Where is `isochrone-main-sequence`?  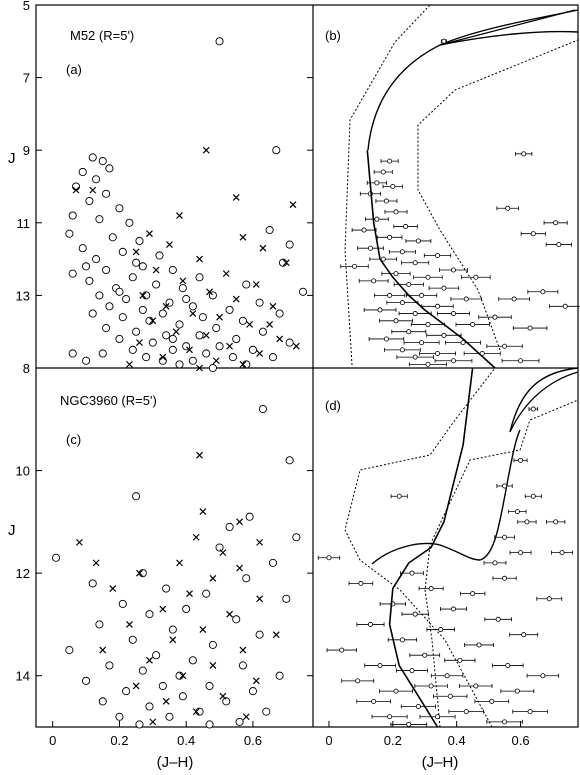
isochrone-main-sequence is located at coordinates (431, 259).